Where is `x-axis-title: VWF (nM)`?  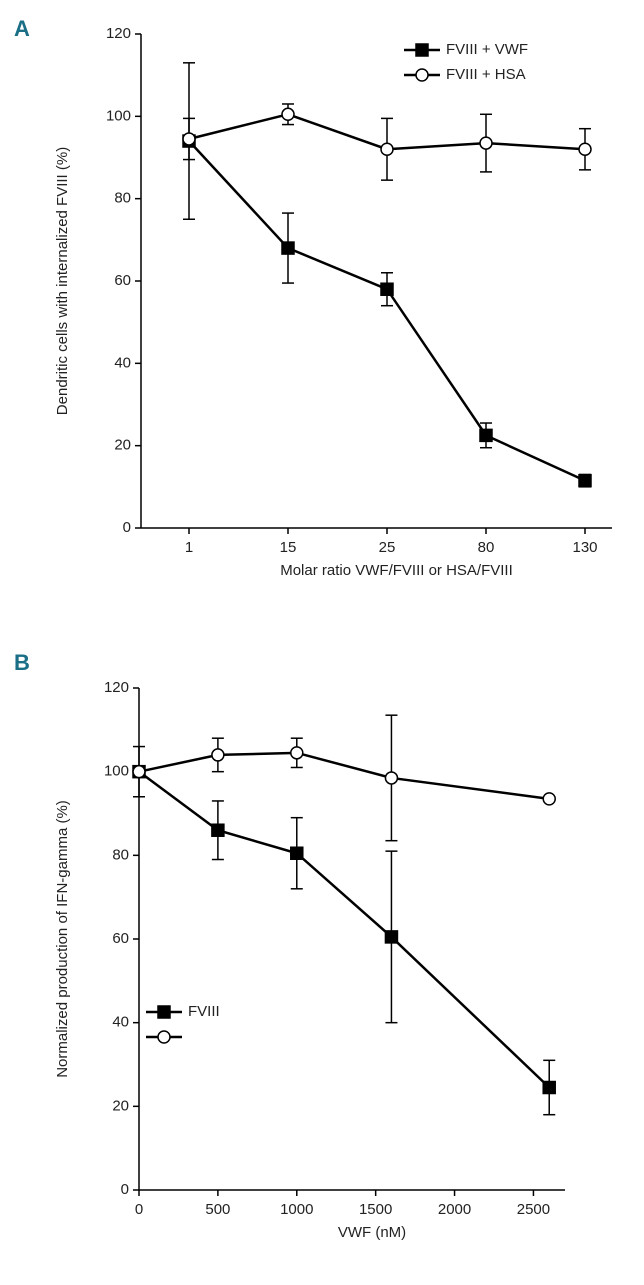
x-axis-title: VWF (nM) is located at coordinates (372, 1232).